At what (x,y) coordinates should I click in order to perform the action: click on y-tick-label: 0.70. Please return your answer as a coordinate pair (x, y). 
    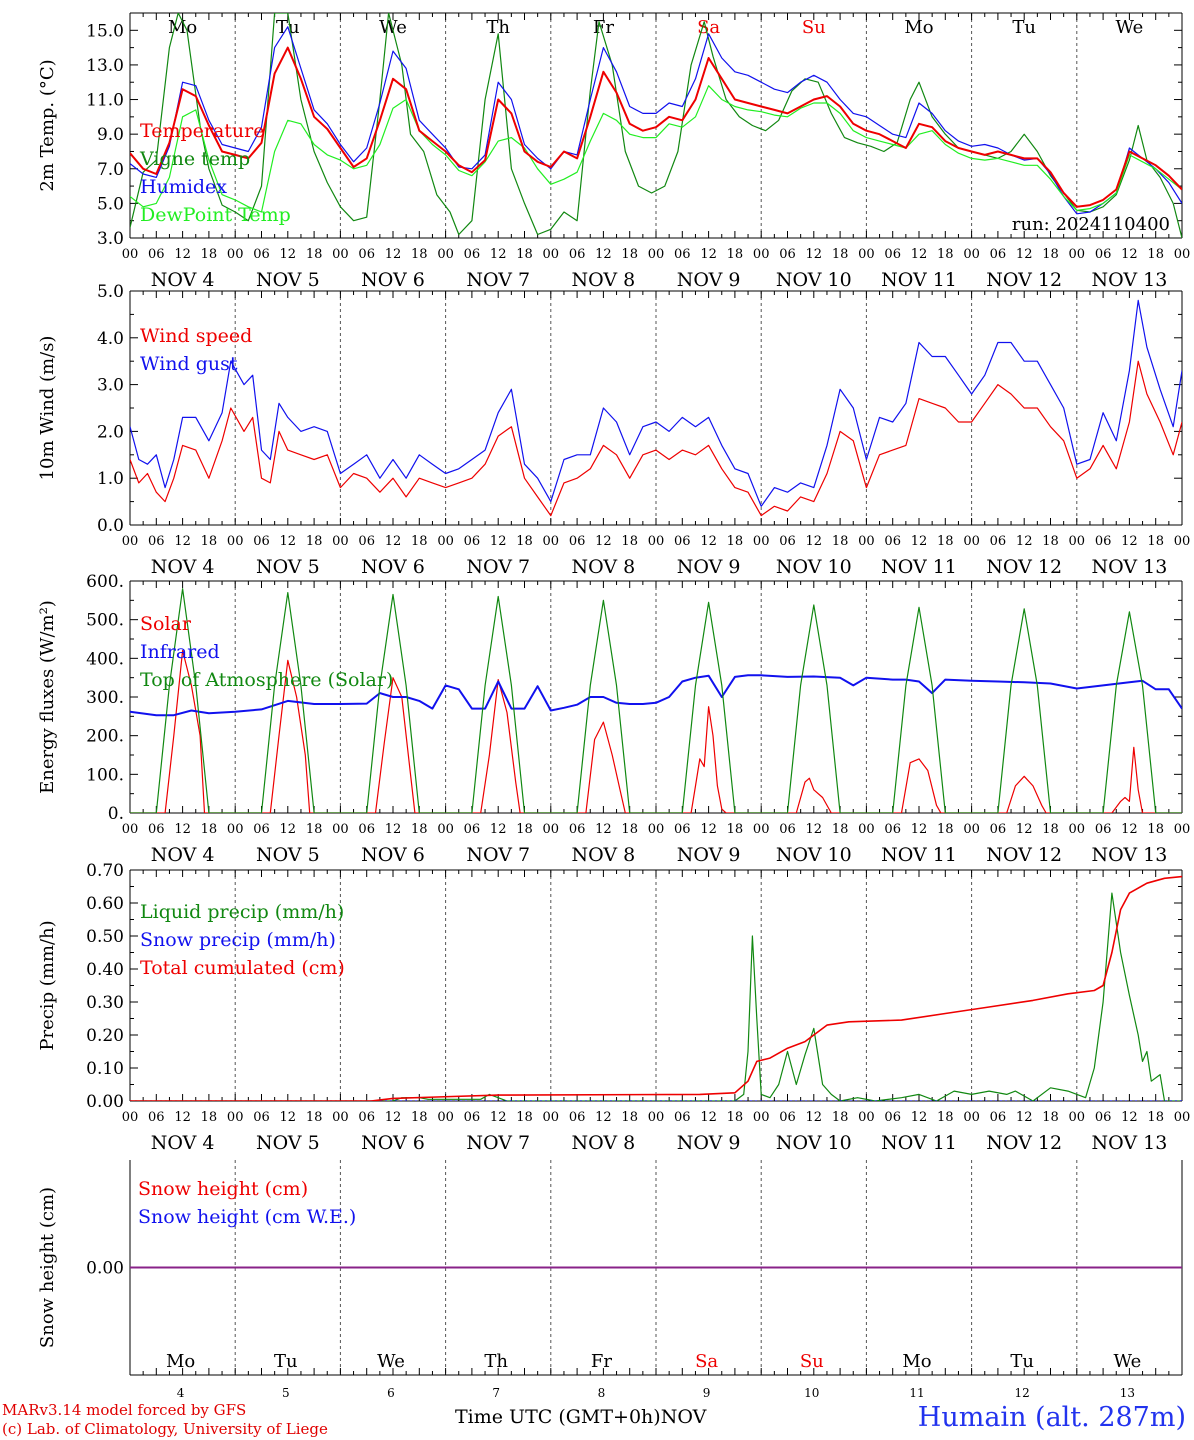
    Looking at the image, I should click on (105, 871).